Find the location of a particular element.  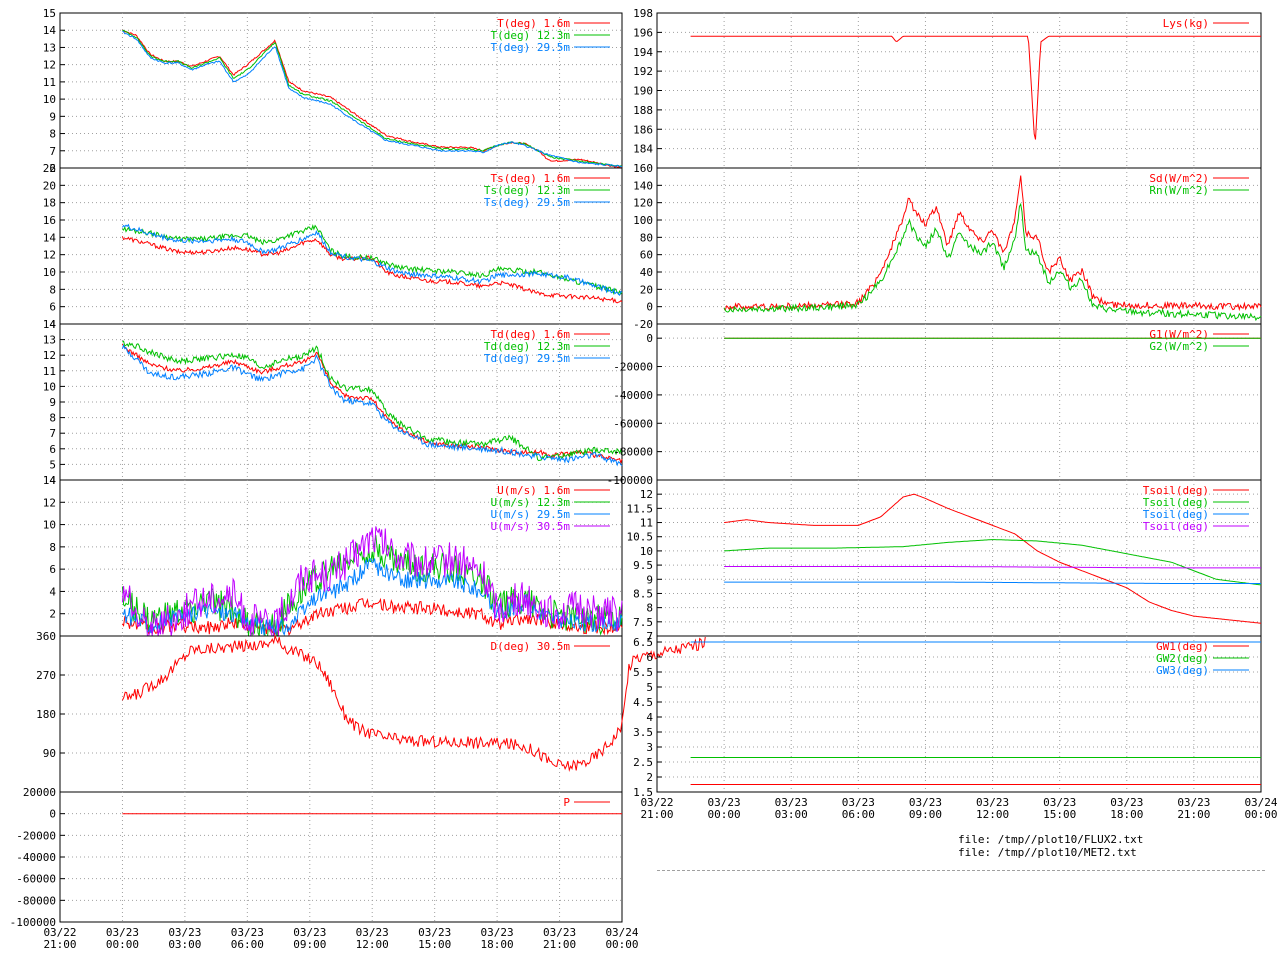

y-tick-label: 180 is located at coordinates (46, 714).